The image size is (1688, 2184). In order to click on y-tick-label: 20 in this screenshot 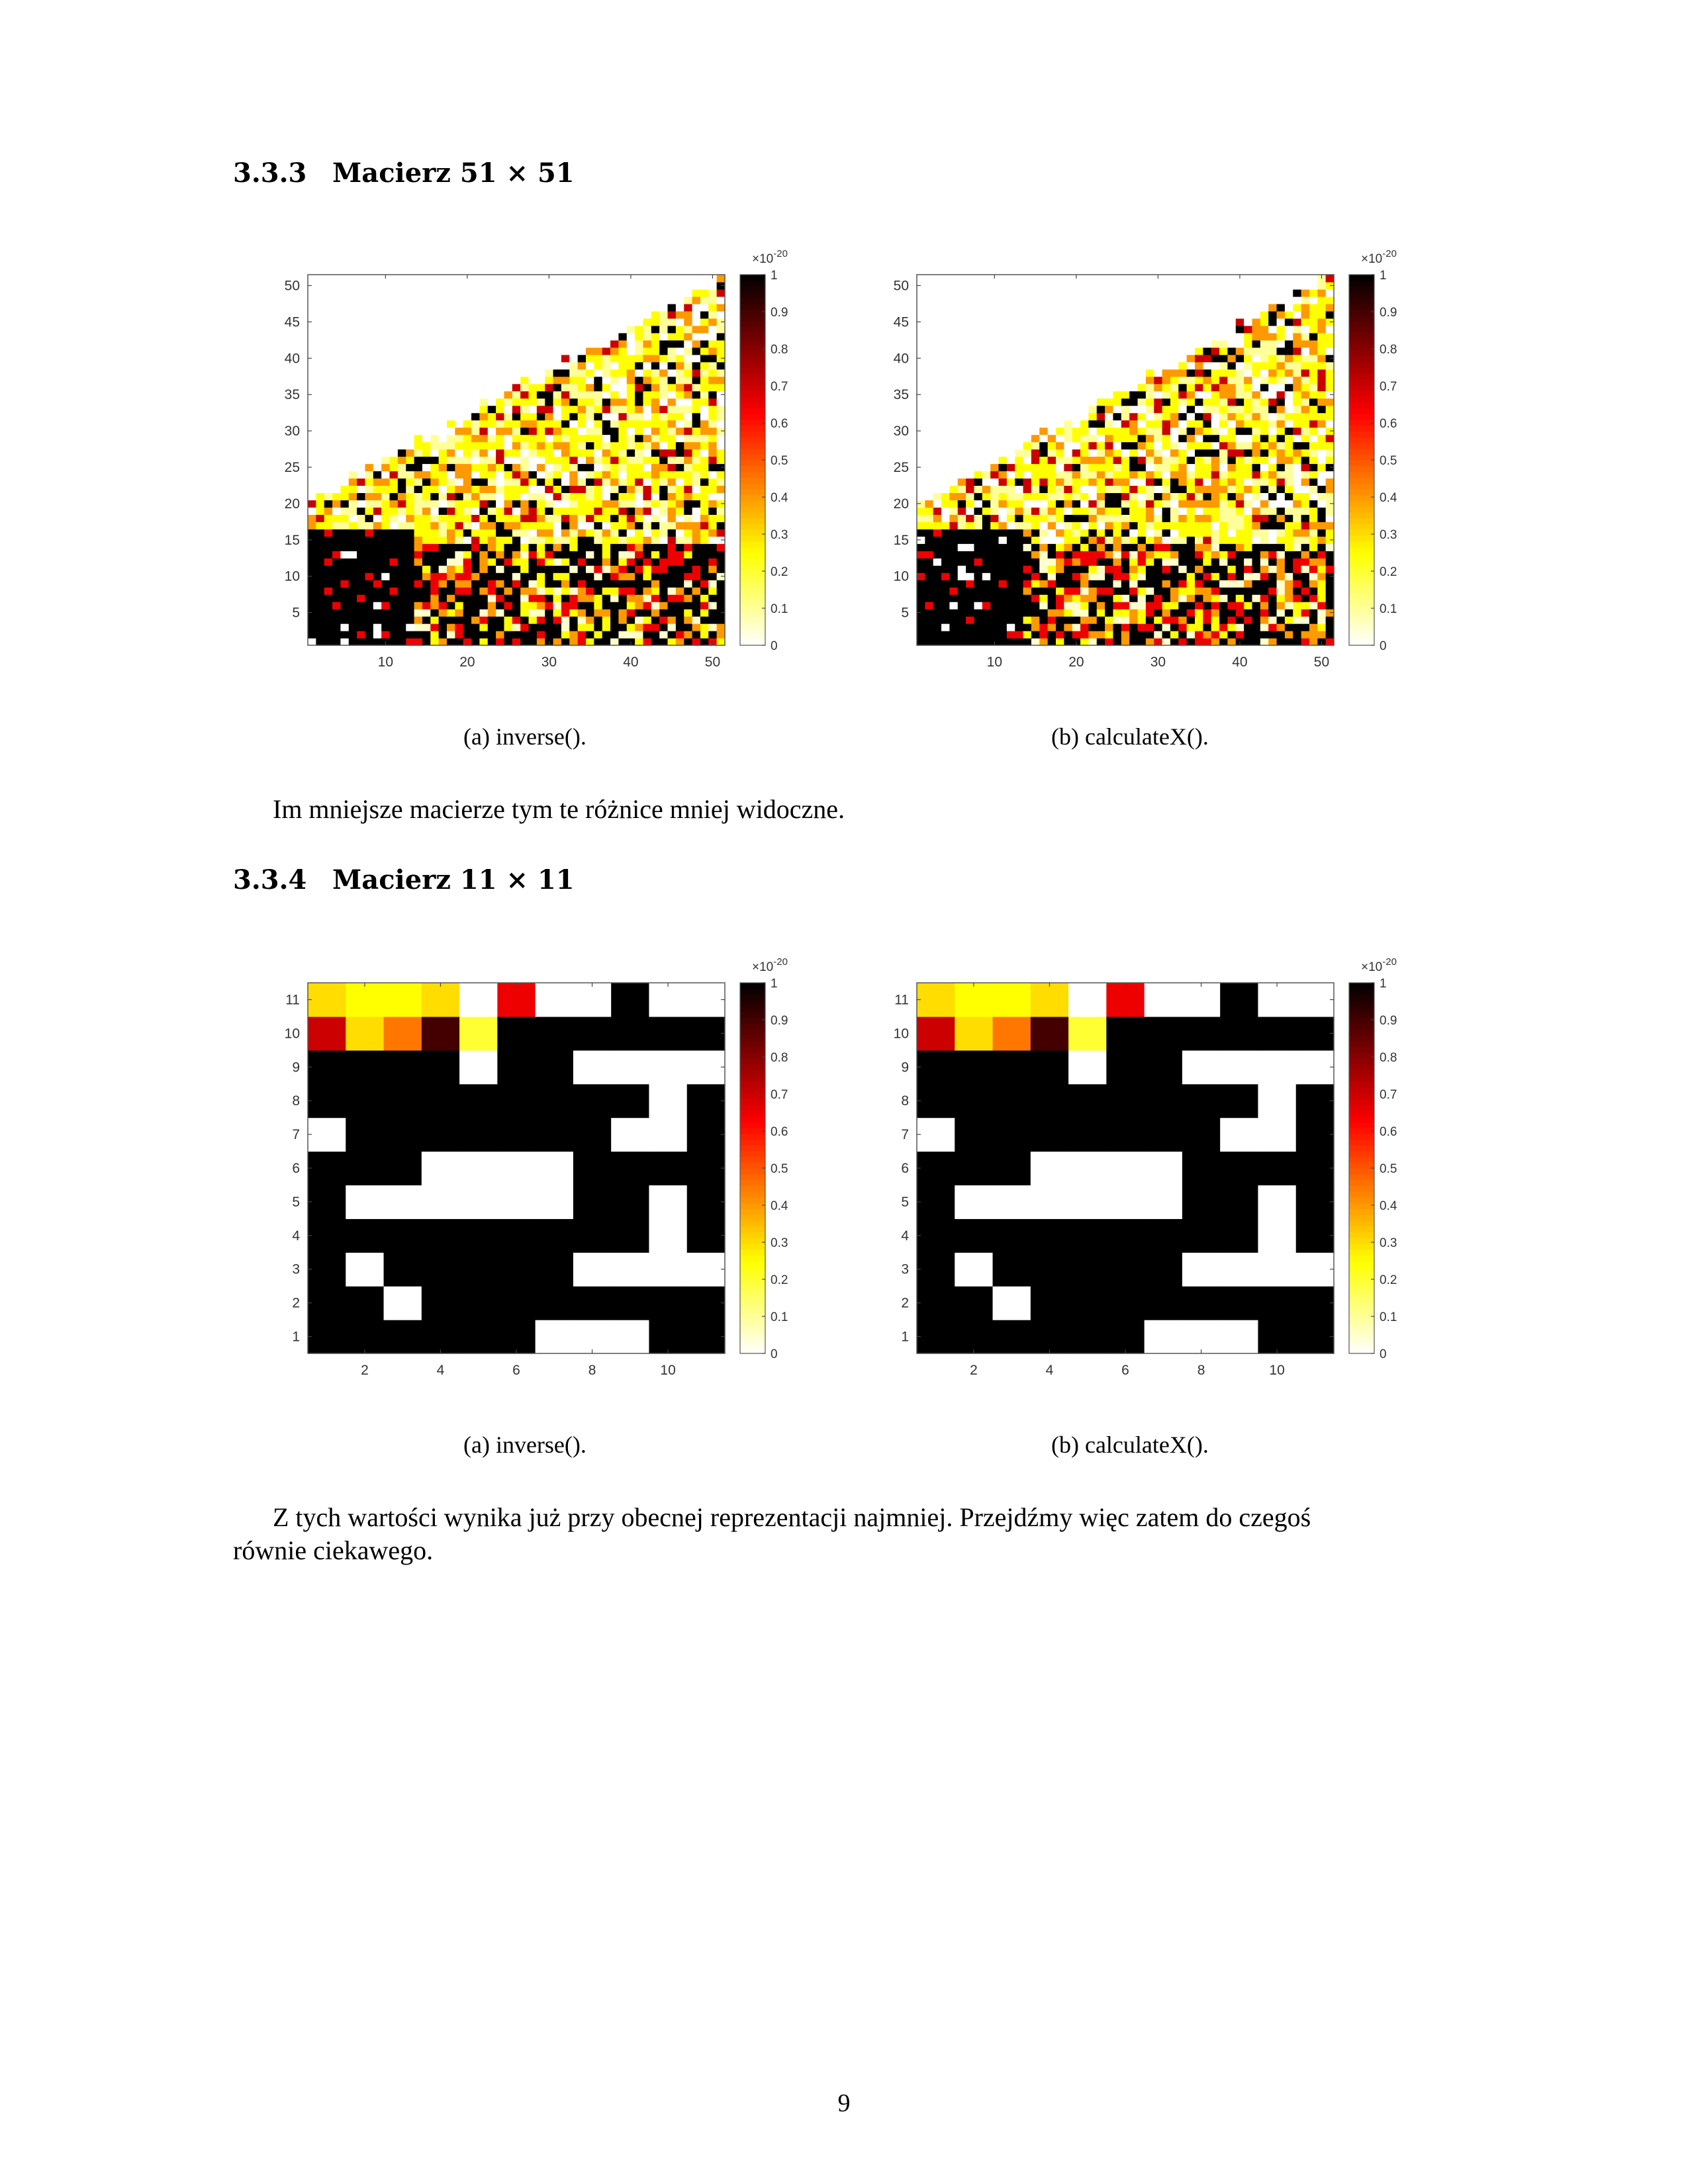, I will do `click(292, 504)`.